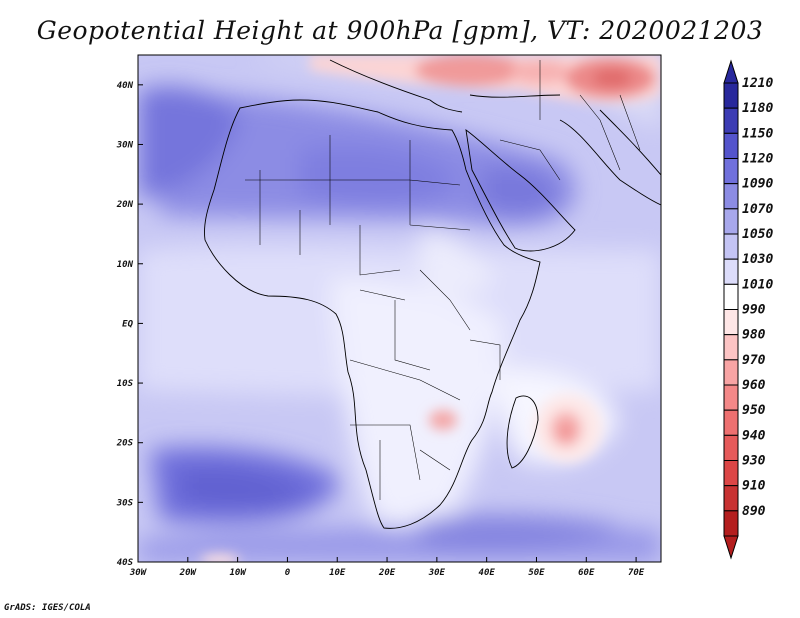 The image size is (800, 618). I want to click on x-tick-label: 20W, so click(188, 573).